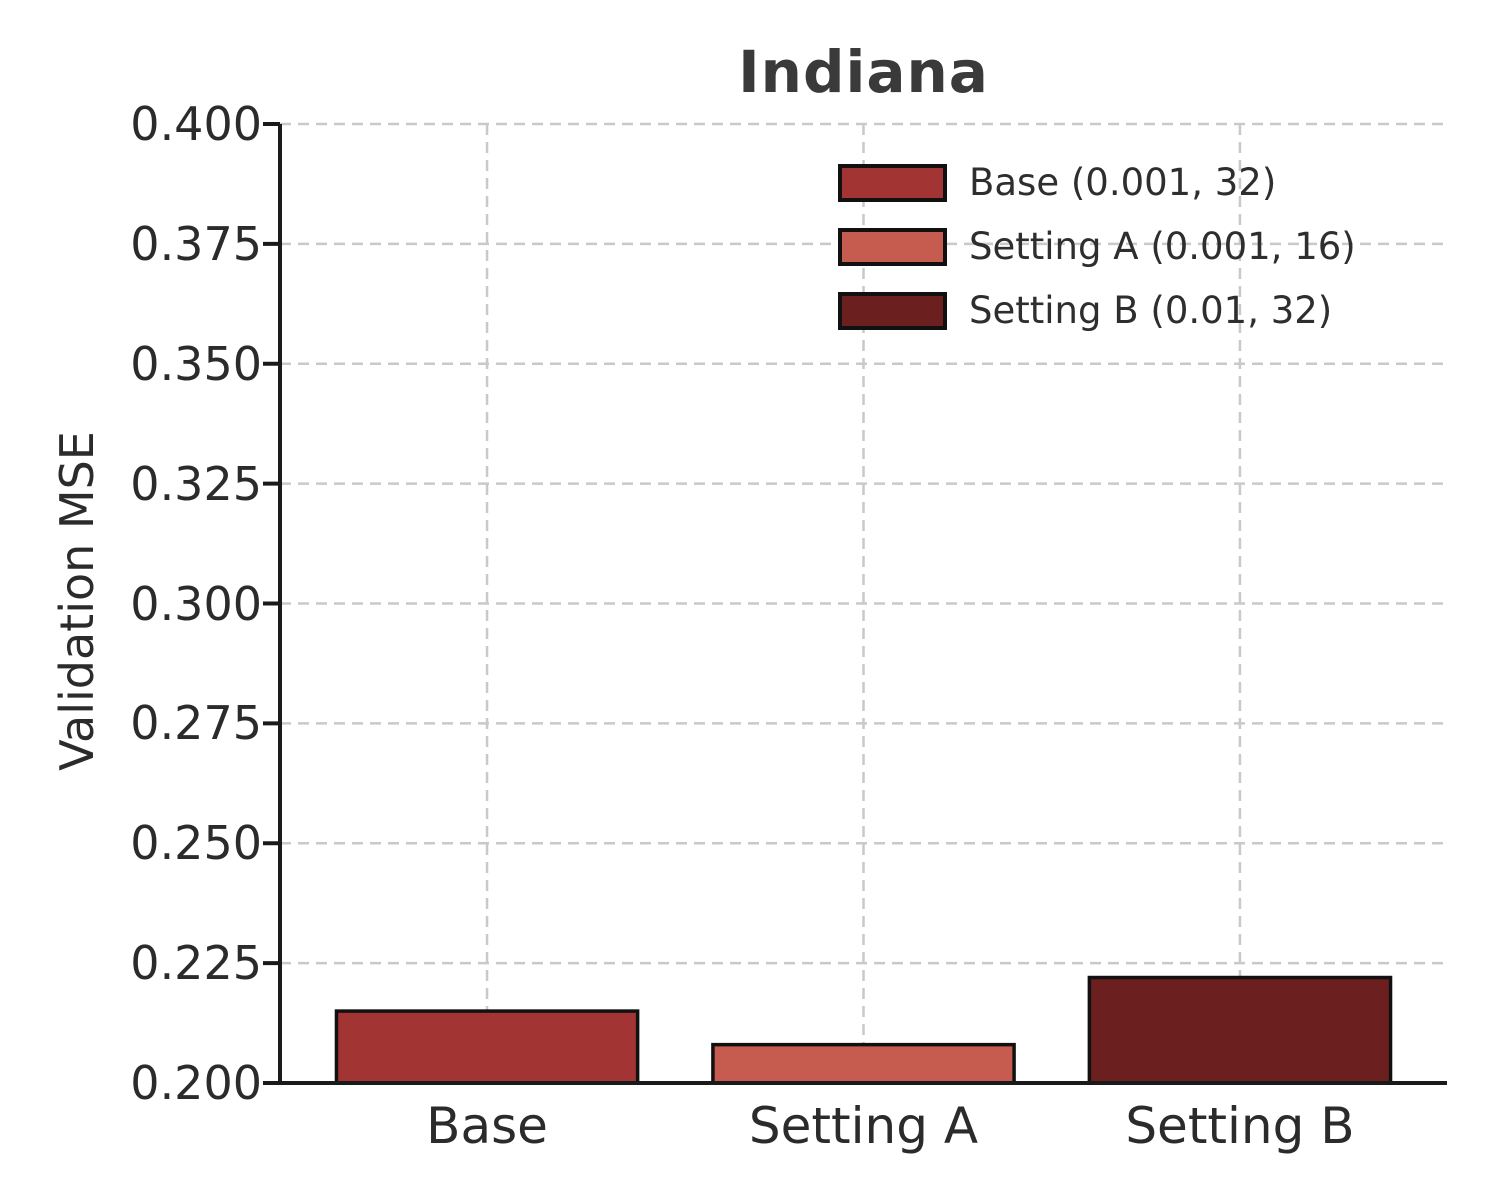 The image size is (1500, 1200). I want to click on y-tick-label: 0.325, so click(196, 483).